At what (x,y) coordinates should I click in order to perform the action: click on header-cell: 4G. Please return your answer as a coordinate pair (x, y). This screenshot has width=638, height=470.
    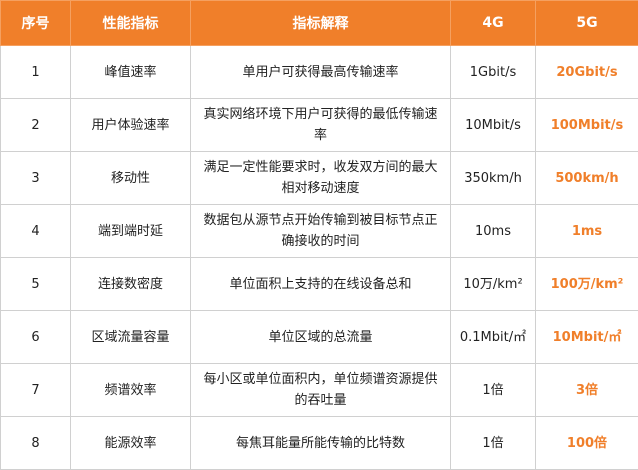
    Looking at the image, I should click on (493, 23).